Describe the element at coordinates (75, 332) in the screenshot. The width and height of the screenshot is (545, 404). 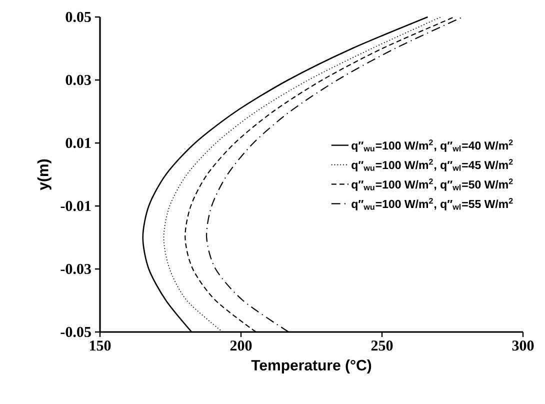
I see `y-tick-label: -0.05` at that location.